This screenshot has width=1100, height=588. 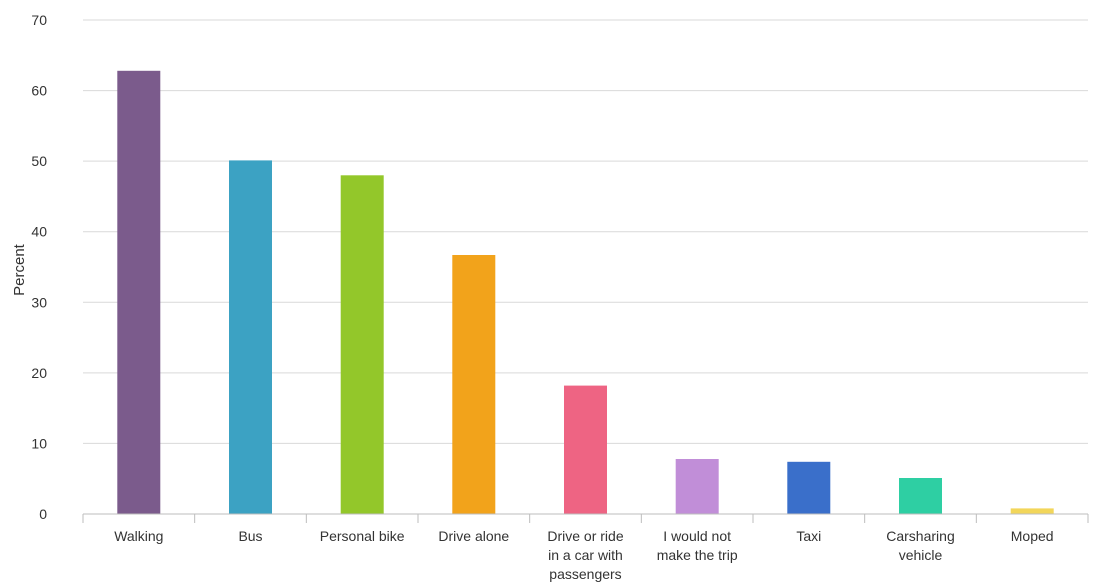 I want to click on y-tick-label: 40, so click(x=39, y=232).